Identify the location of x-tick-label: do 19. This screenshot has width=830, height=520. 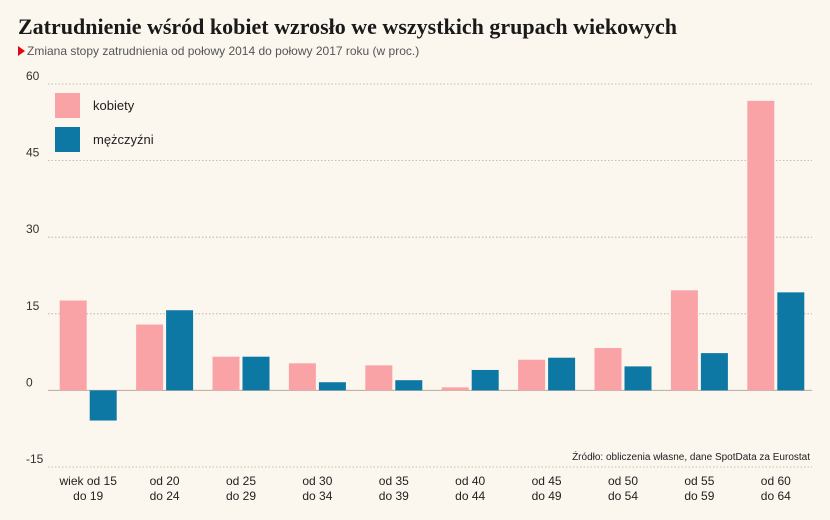
(88, 496).